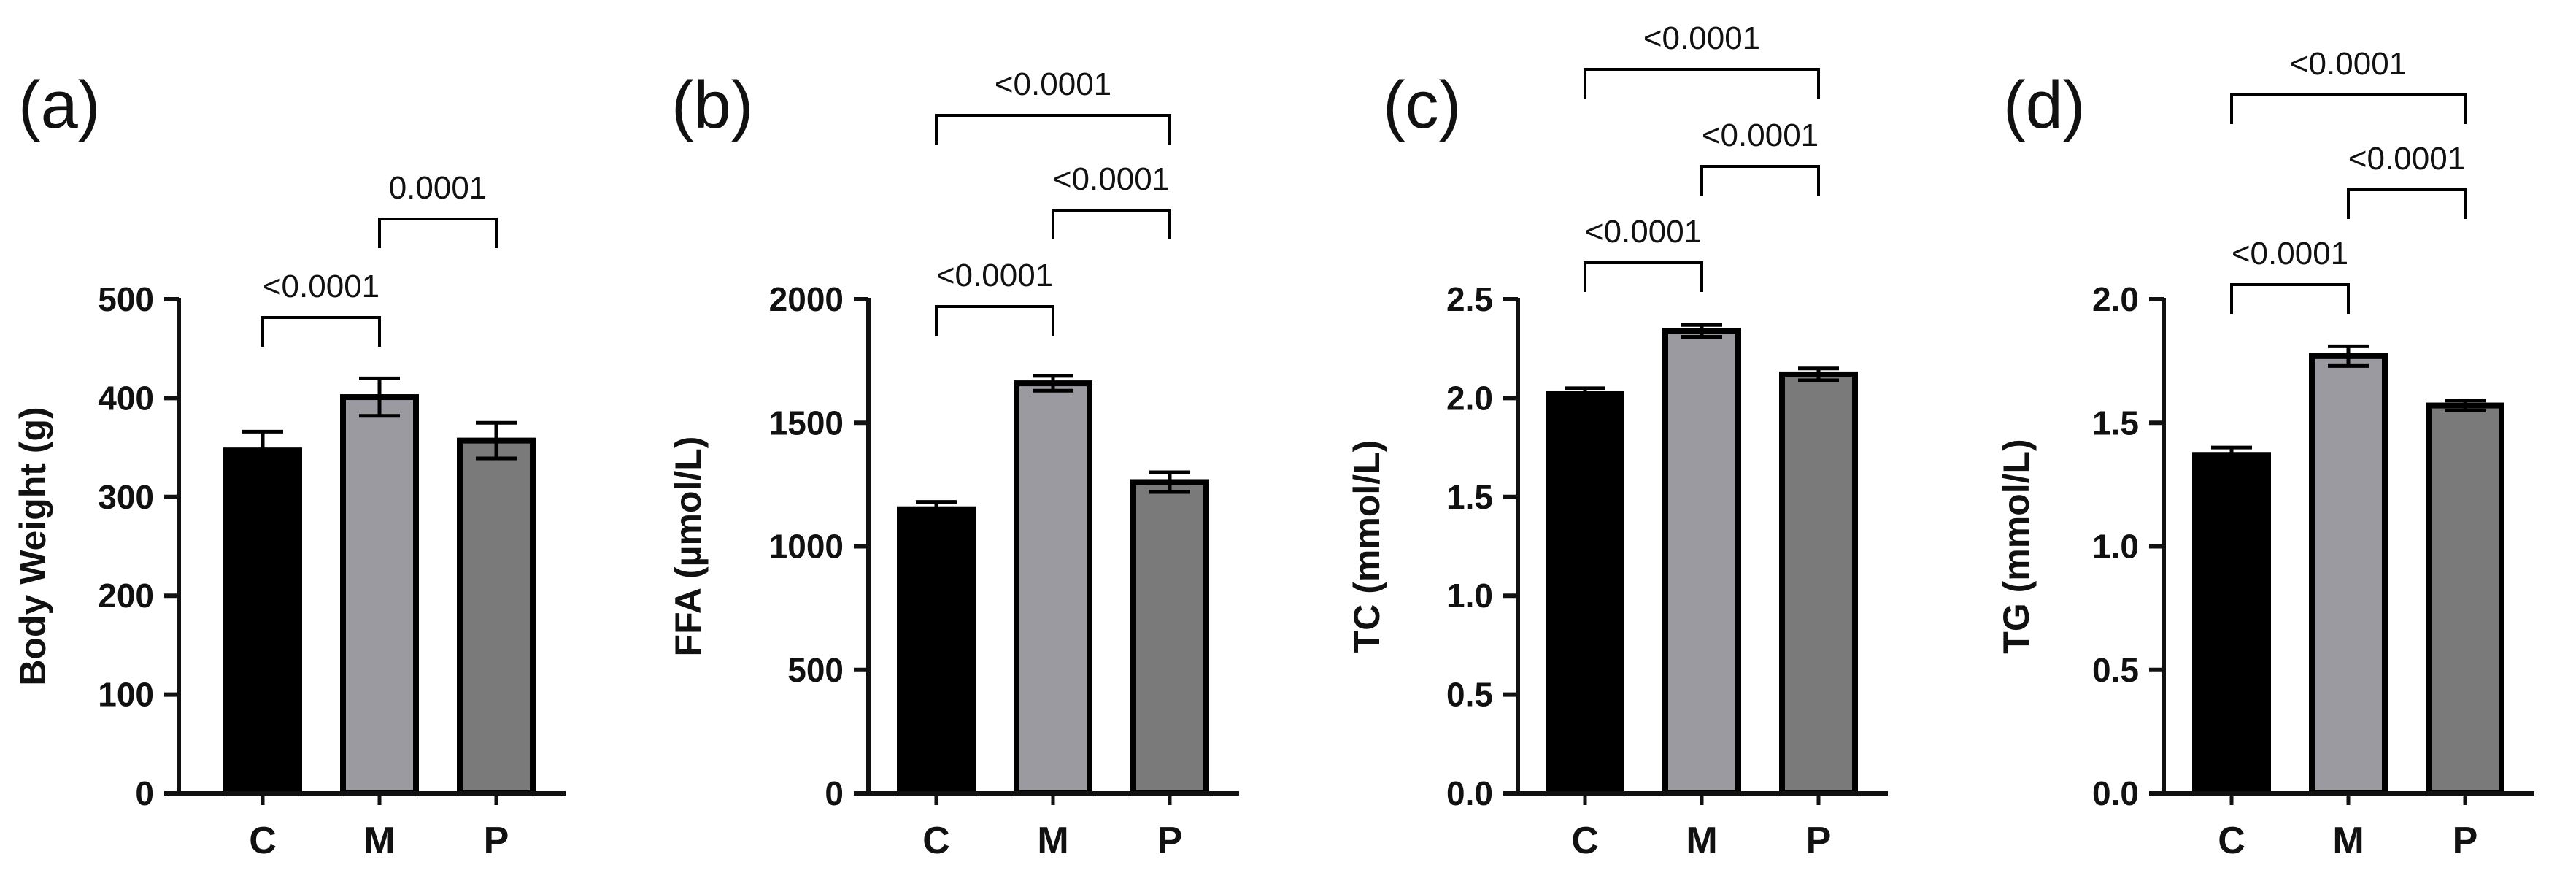 The height and width of the screenshot is (889, 2576). I want to click on y-axis-title: TC (mmol/L), so click(1366, 547).